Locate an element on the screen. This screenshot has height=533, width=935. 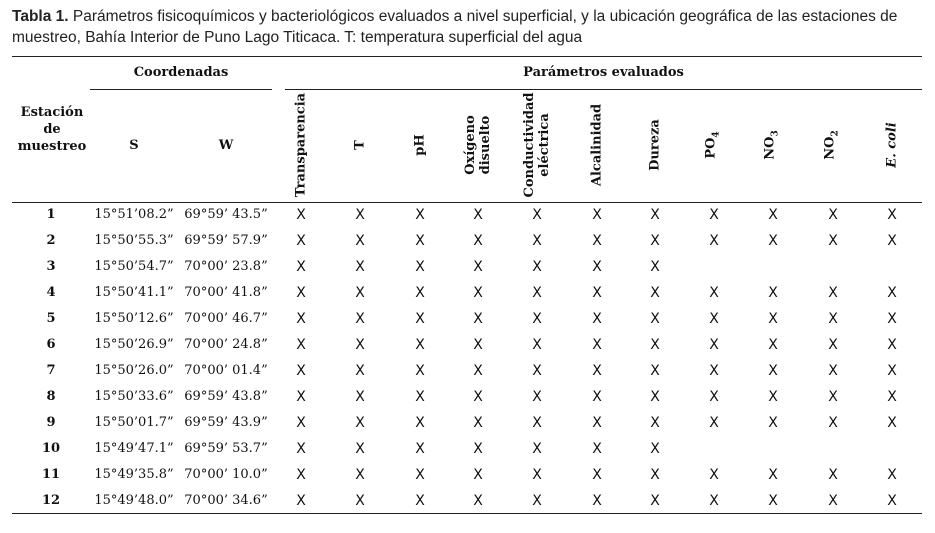
longitude-w: 70°00’ 34.6” is located at coordinates (226, 500).